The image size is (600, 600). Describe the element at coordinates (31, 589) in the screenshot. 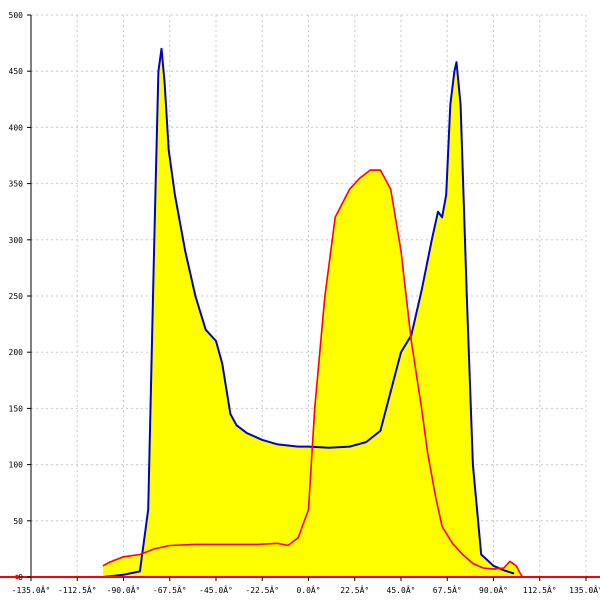

I see `x-tick-label: -135.0Â°` at that location.